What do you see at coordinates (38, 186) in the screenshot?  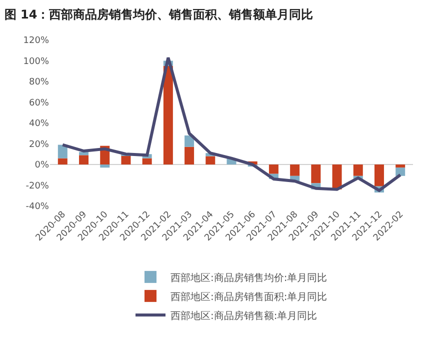 I see `y-tick-label: -20%` at bounding box center [38, 186].